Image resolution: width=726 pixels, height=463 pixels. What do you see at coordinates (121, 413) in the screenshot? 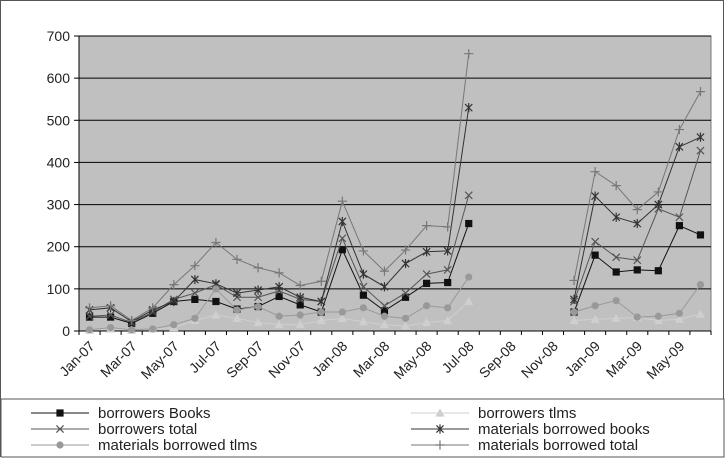
I see `legend-item: borrowers Books` at bounding box center [121, 413].